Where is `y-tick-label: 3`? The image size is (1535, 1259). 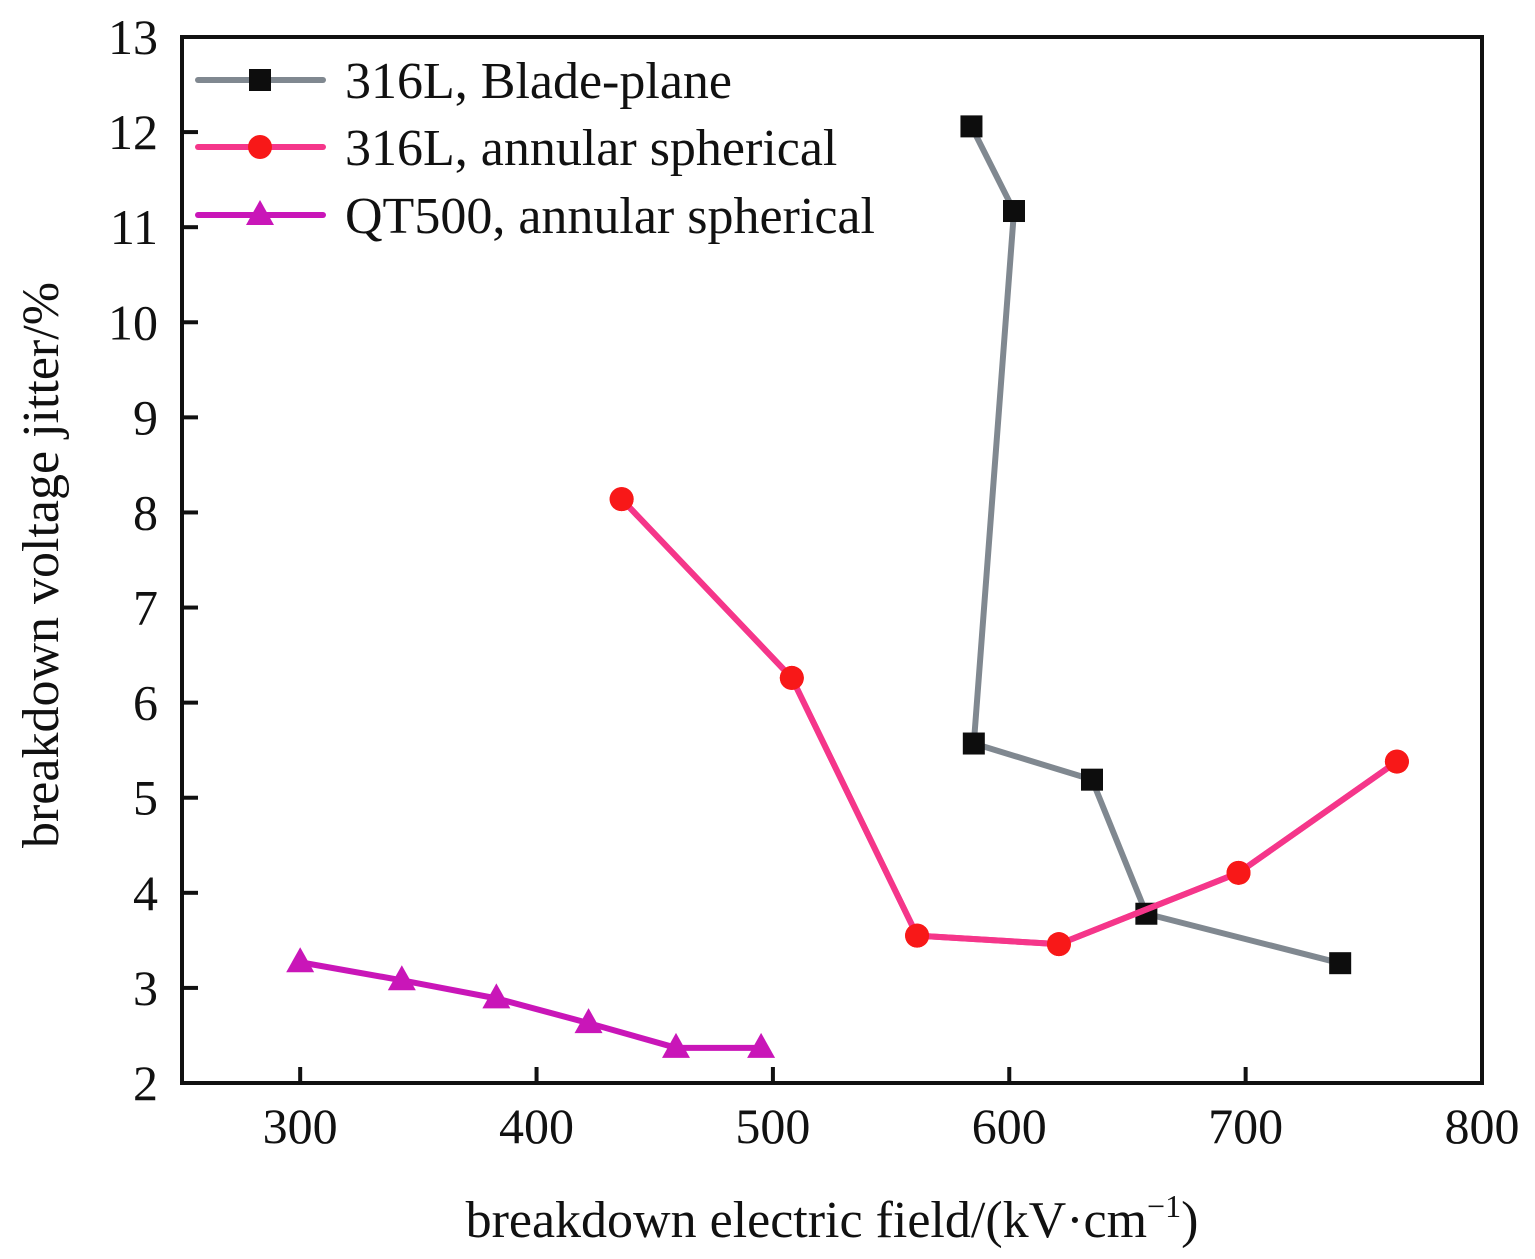
y-tick-label: 3 is located at coordinates (145, 988).